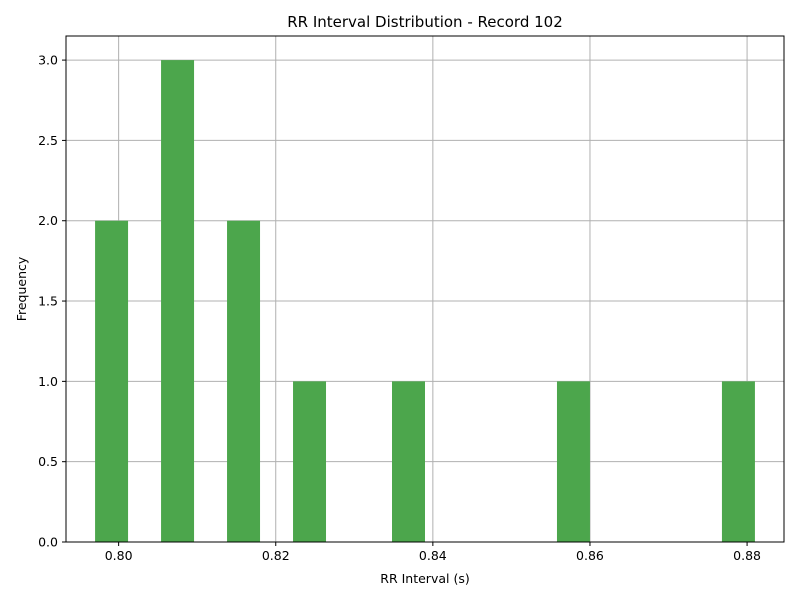 The height and width of the screenshot is (600, 800). I want to click on x-axis-label: RR Interval (s), so click(424, 578).